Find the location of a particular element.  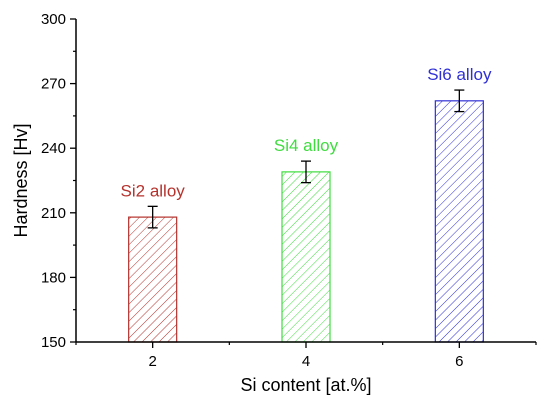

bar-label: Si2 alloy is located at coordinates (153, 190).